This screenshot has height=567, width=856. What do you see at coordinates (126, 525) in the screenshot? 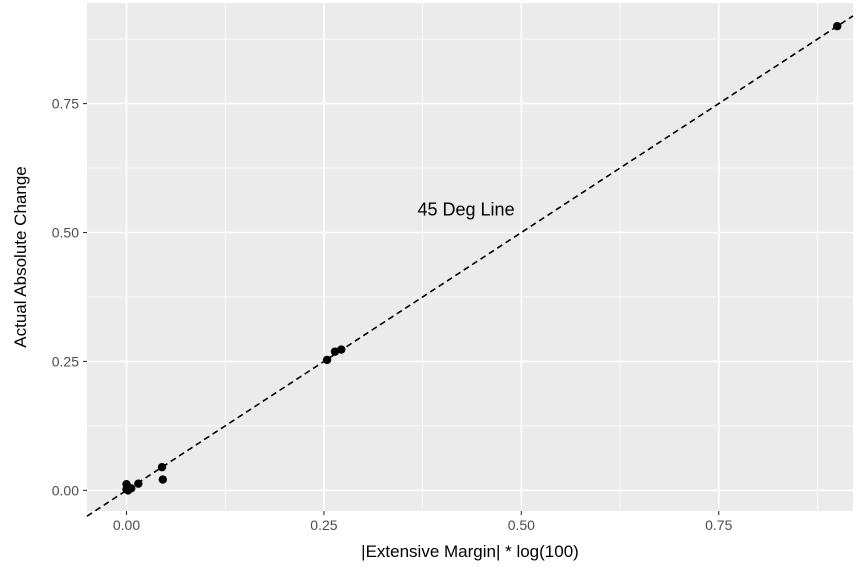
I see `x-tick-label: 0.00` at bounding box center [126, 525].